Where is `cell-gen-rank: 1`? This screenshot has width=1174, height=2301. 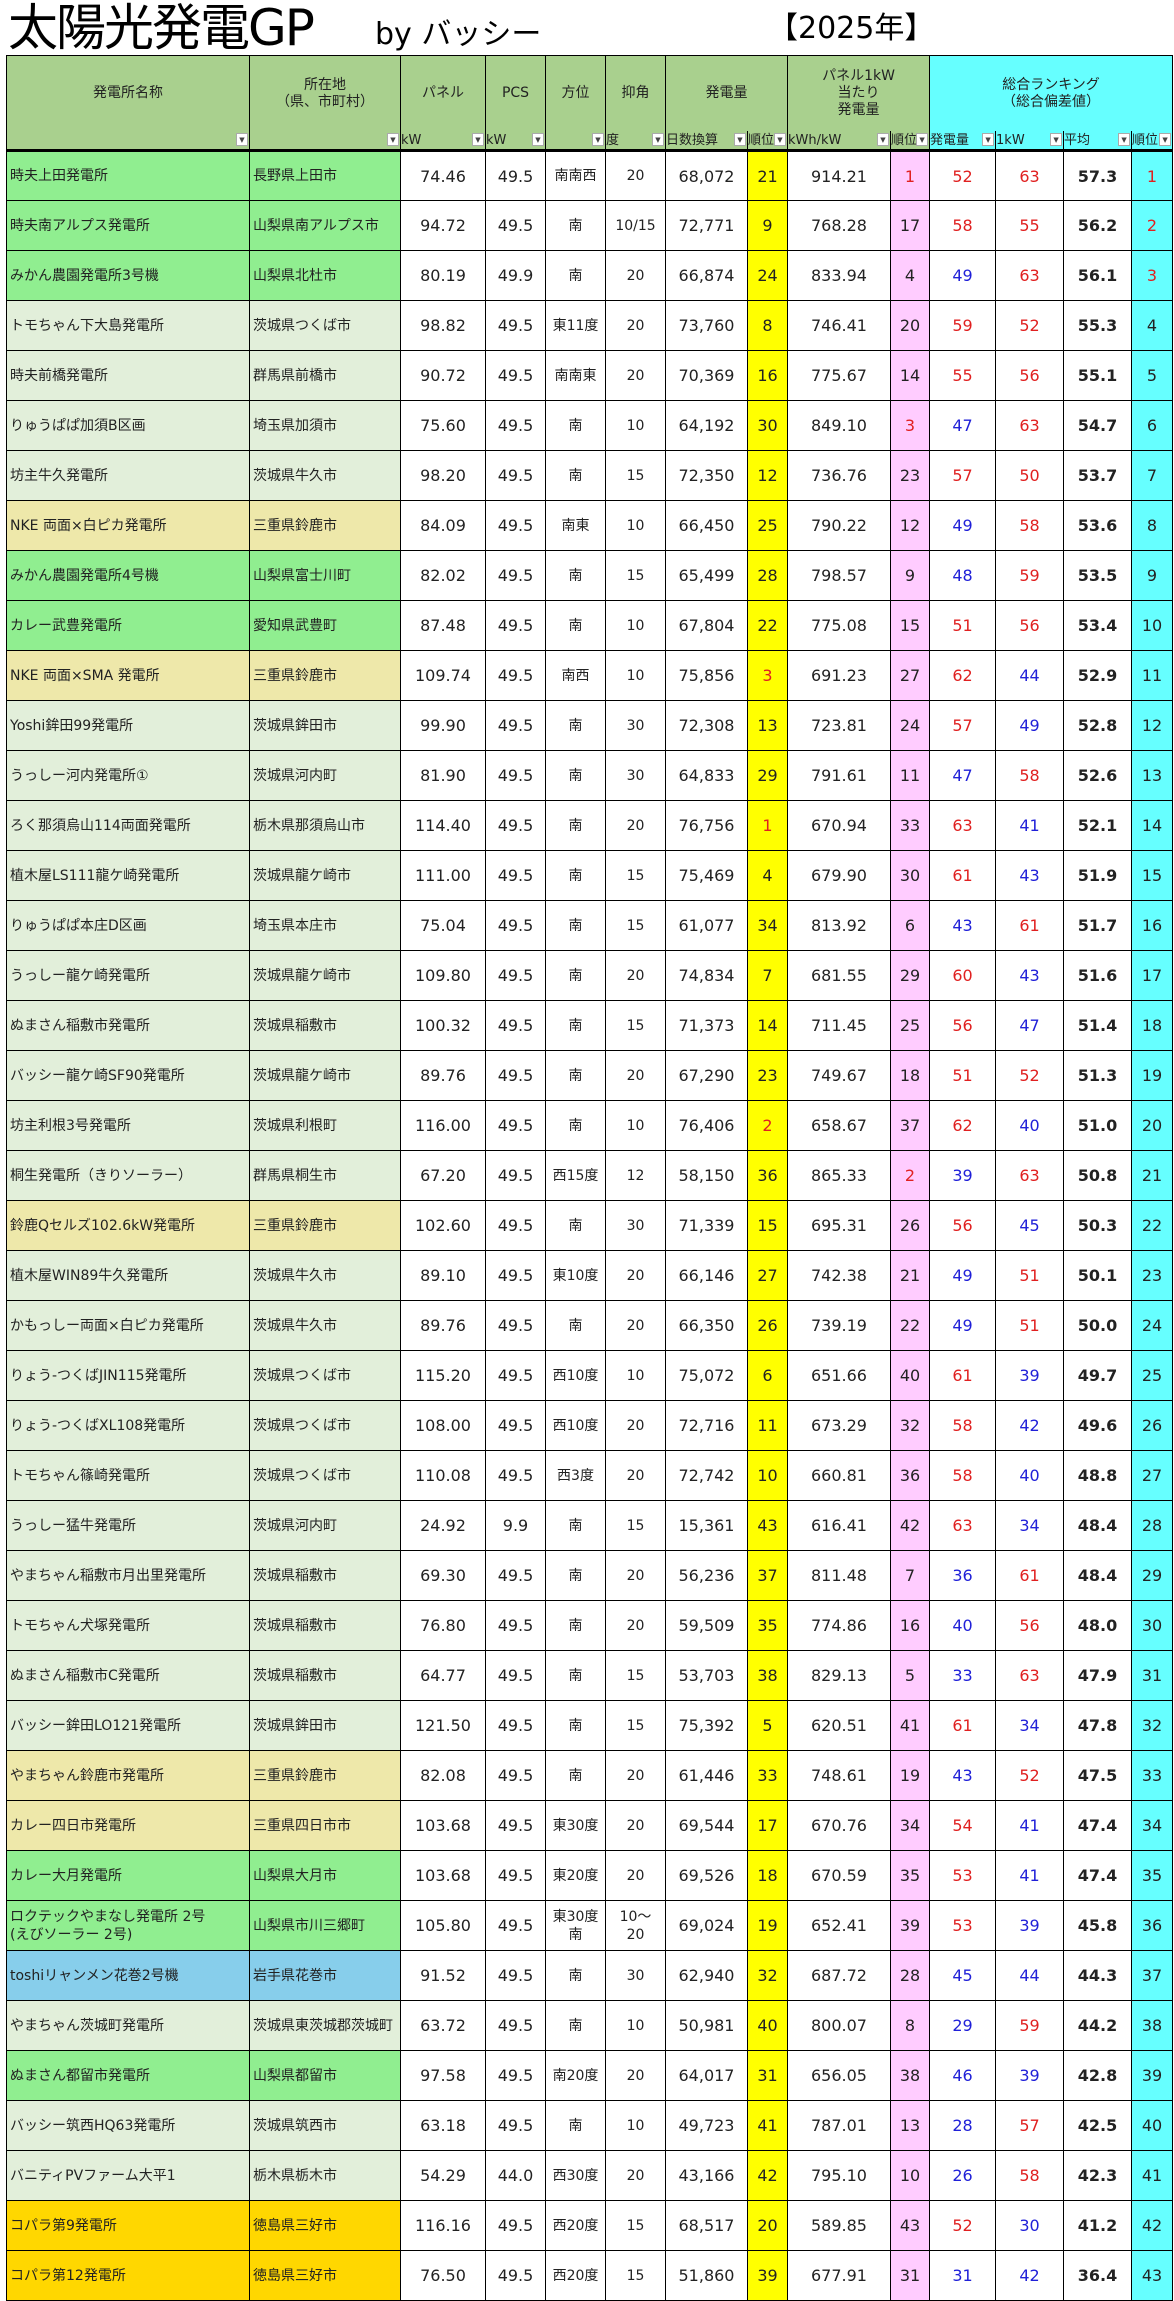 cell-gen-rank: 1 is located at coordinates (767, 825).